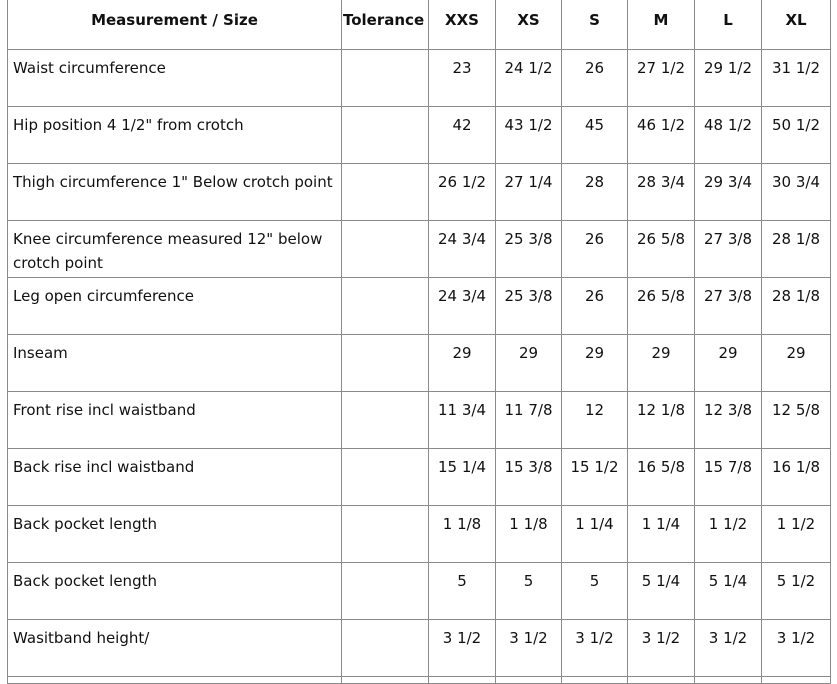 The width and height of the screenshot is (837, 684). Describe the element at coordinates (462, 534) in the screenshot. I see `size-value: 1 1/8` at that location.